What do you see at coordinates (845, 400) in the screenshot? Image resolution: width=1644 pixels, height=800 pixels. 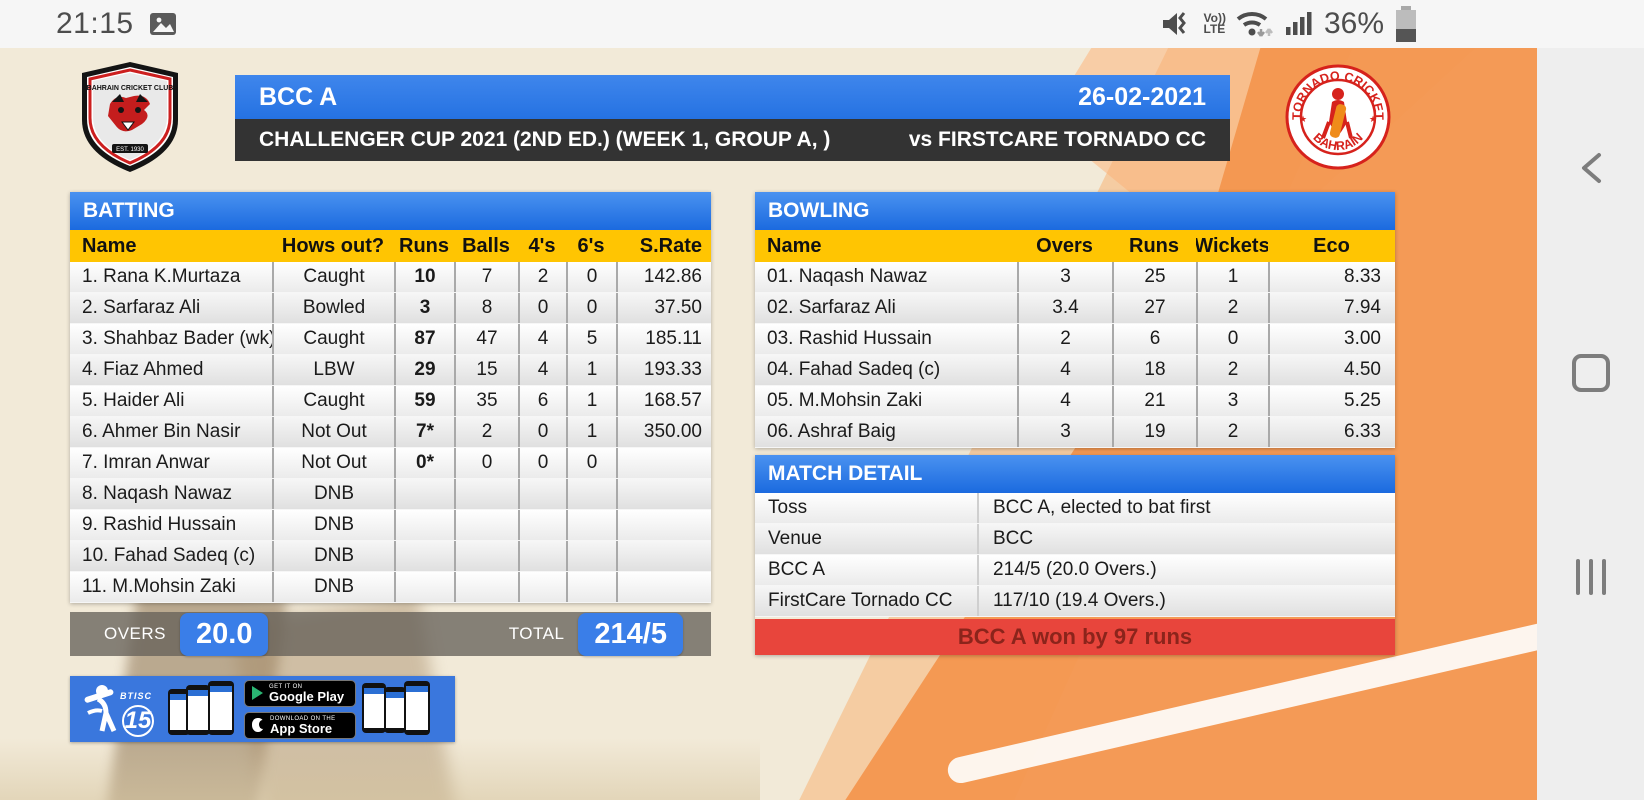 I see `cell: 05. M.Mohsin Zaki` at bounding box center [845, 400].